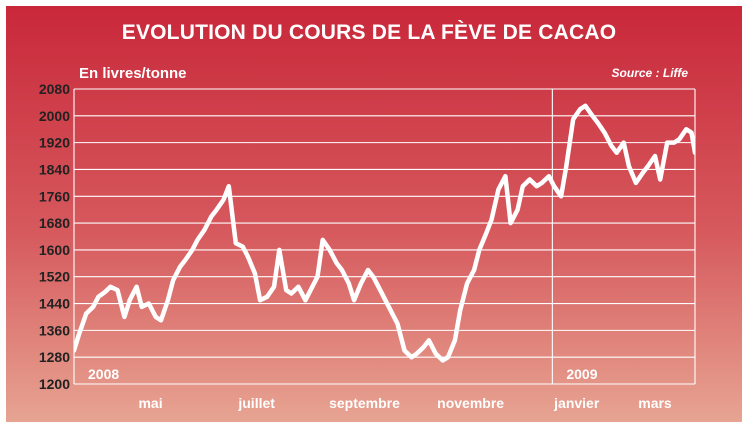  Describe the element at coordinates (54, 304) in the screenshot. I see `y-tick-label: 1440` at that location.